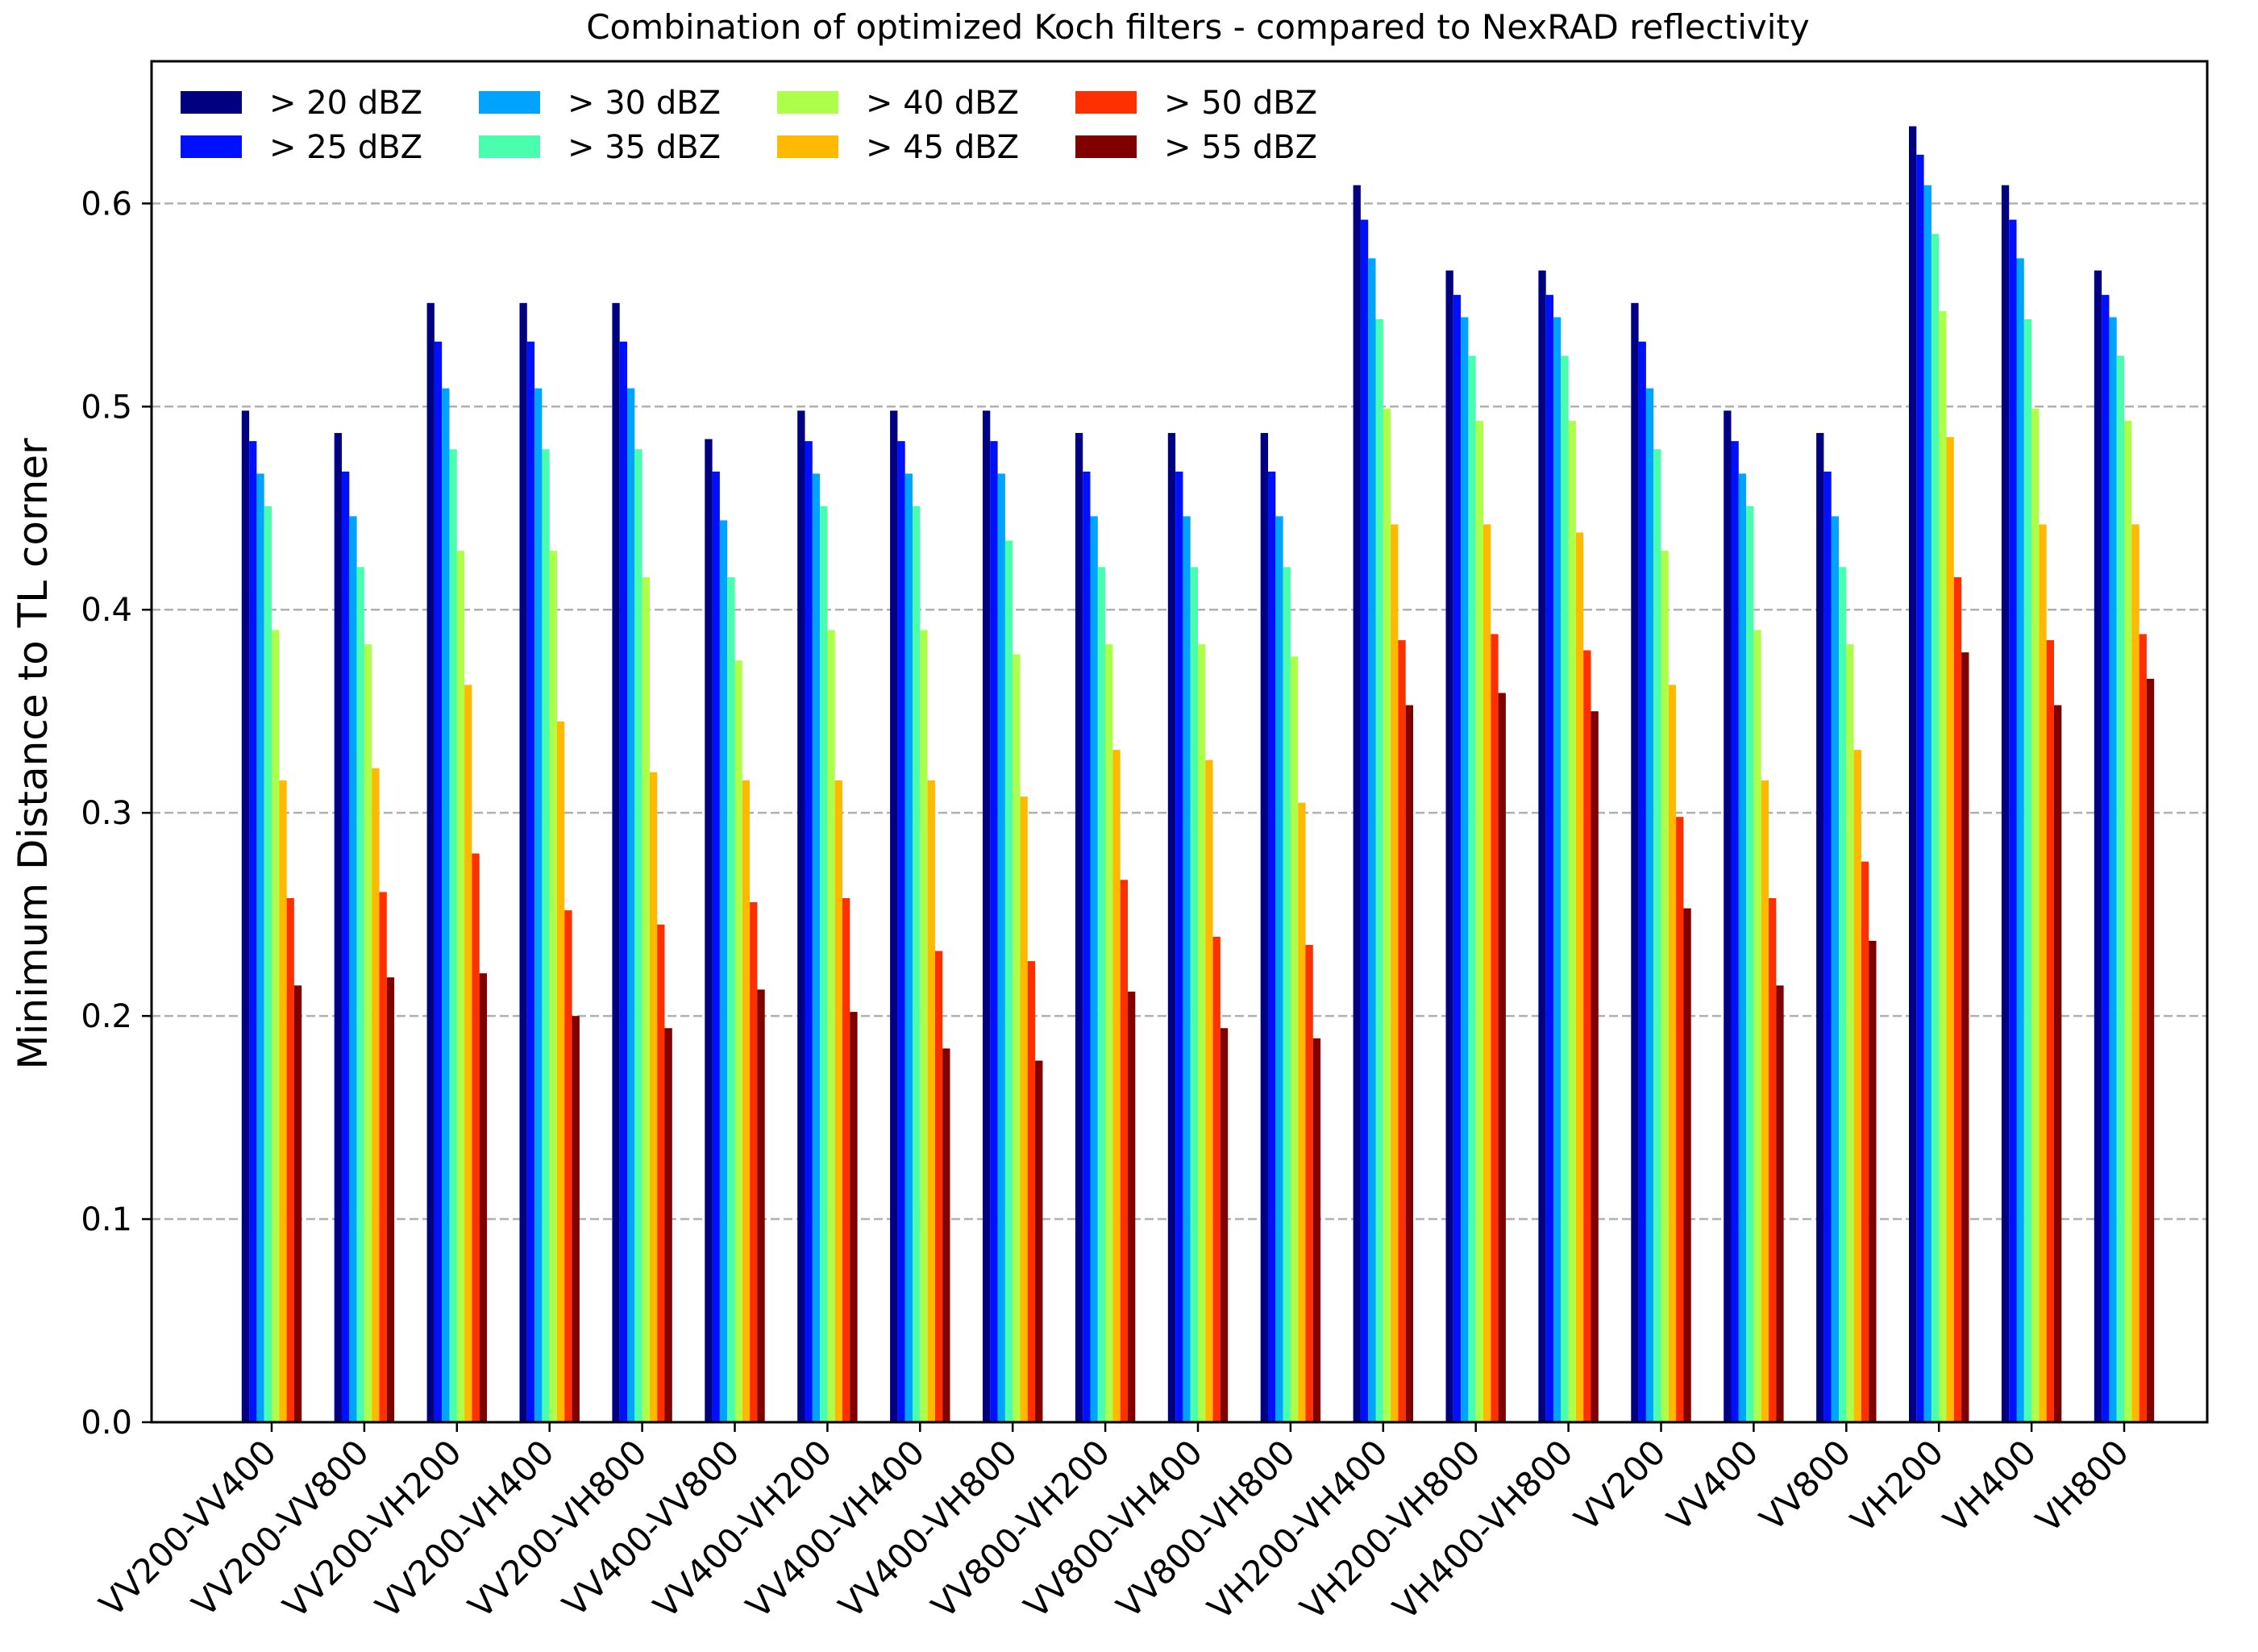 The image size is (2258, 1652). Describe the element at coordinates (1620, 1485) in the screenshot. I see `x-tick-label: VV200` at that location.